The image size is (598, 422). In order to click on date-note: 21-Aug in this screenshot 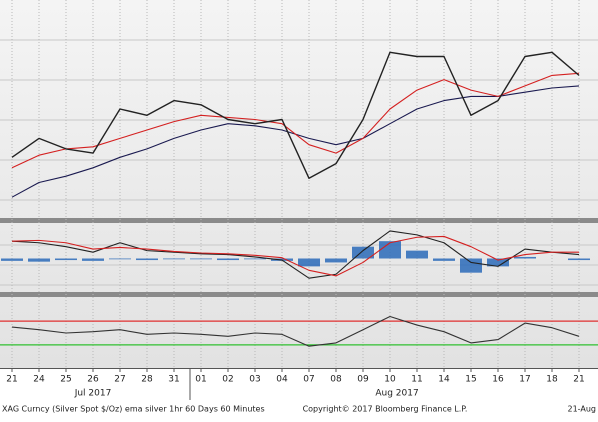, I will do `click(581, 409)`.